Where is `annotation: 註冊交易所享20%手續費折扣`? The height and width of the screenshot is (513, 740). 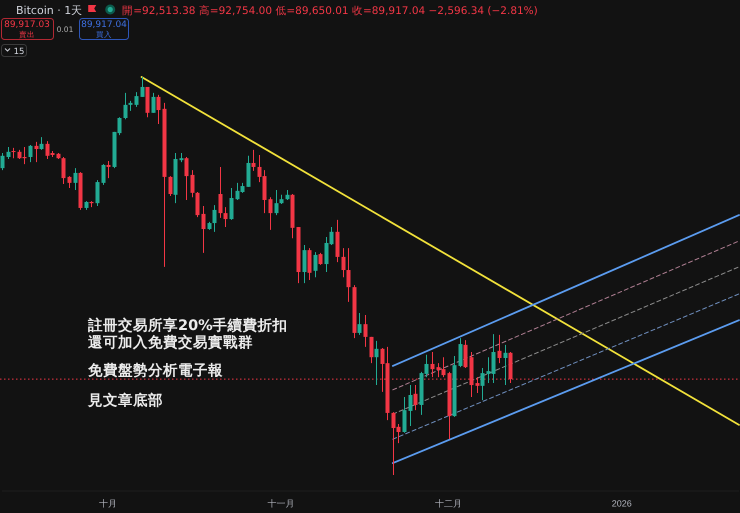
annotation: 註冊交易所享20%手續費折扣 is located at coordinates (187, 325).